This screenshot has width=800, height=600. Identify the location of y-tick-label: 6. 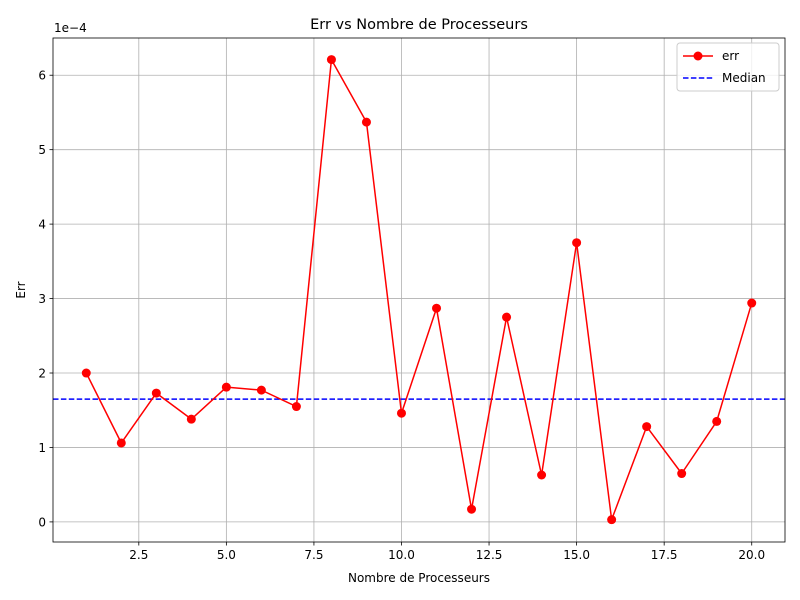
(42, 76).